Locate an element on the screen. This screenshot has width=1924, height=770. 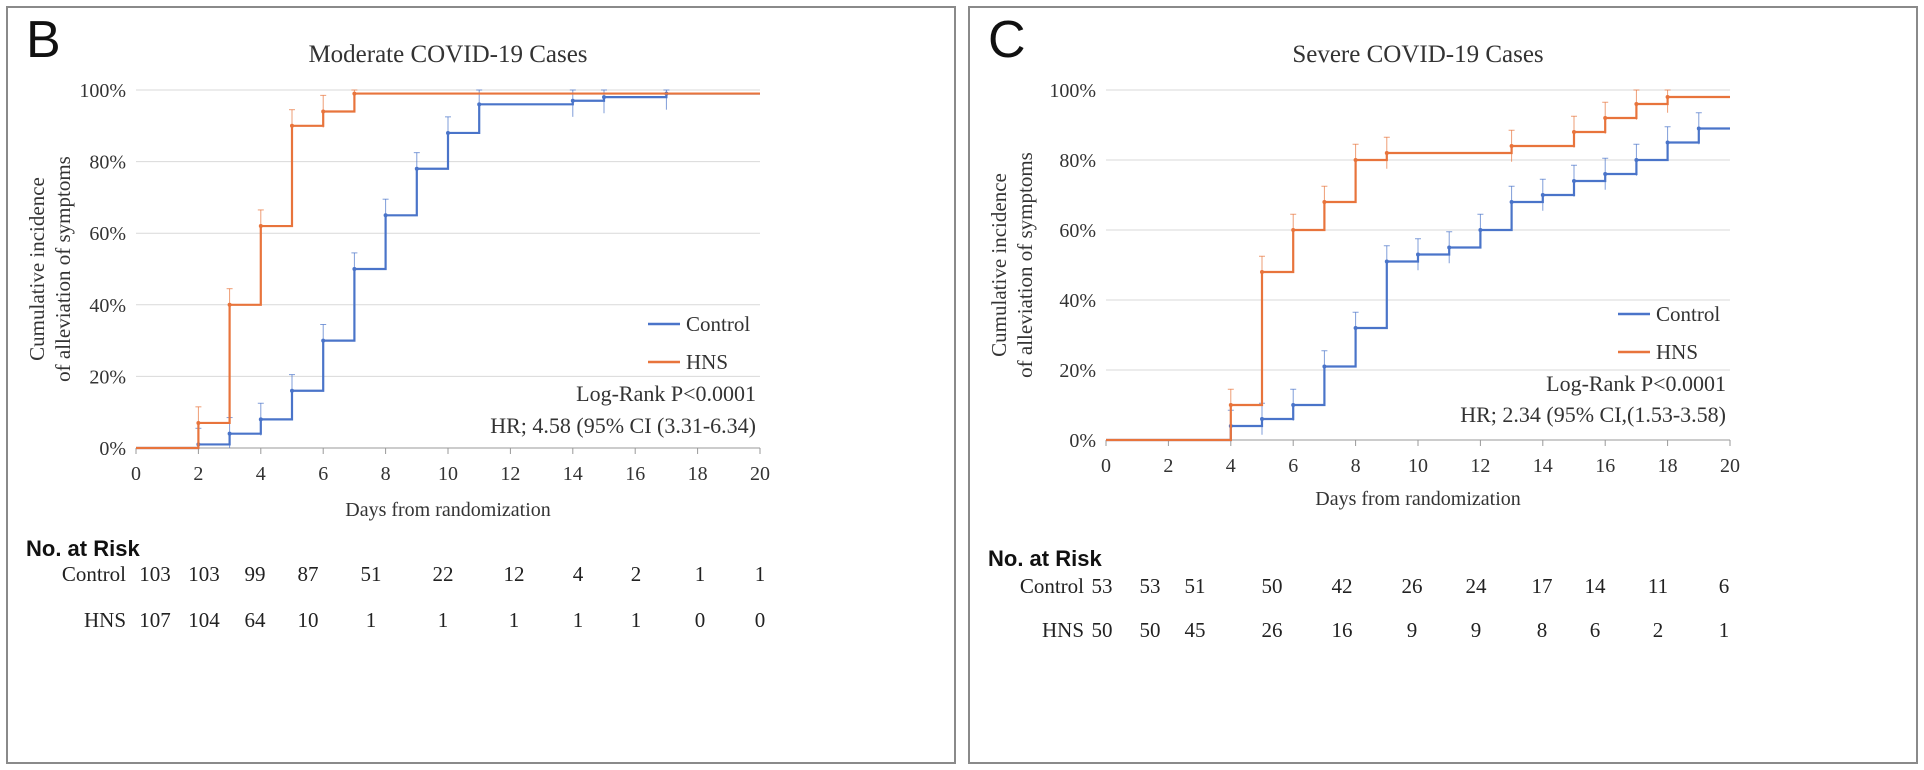
series-hns is located at coordinates (1418, 265).